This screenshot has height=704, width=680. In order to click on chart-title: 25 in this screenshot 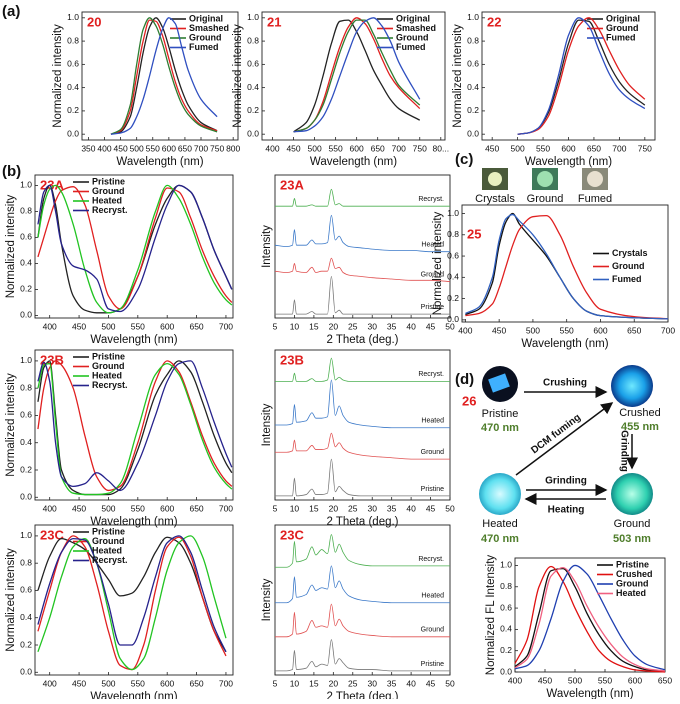, I will do `click(474, 233)`.